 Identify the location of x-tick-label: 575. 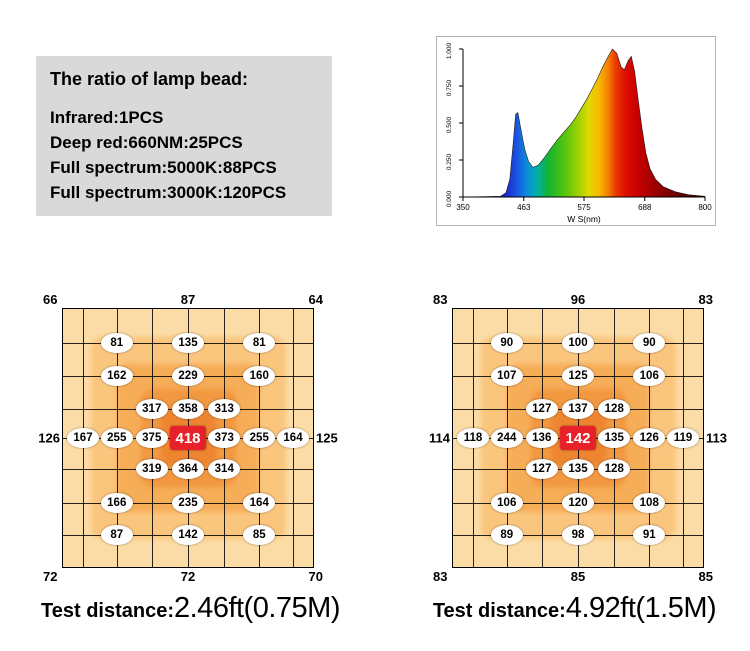
(584, 207).